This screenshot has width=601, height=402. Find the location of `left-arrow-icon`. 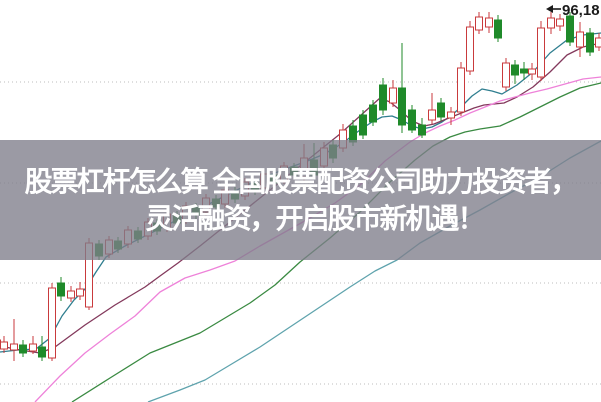

left-arrow-icon is located at coordinates (549, 9).